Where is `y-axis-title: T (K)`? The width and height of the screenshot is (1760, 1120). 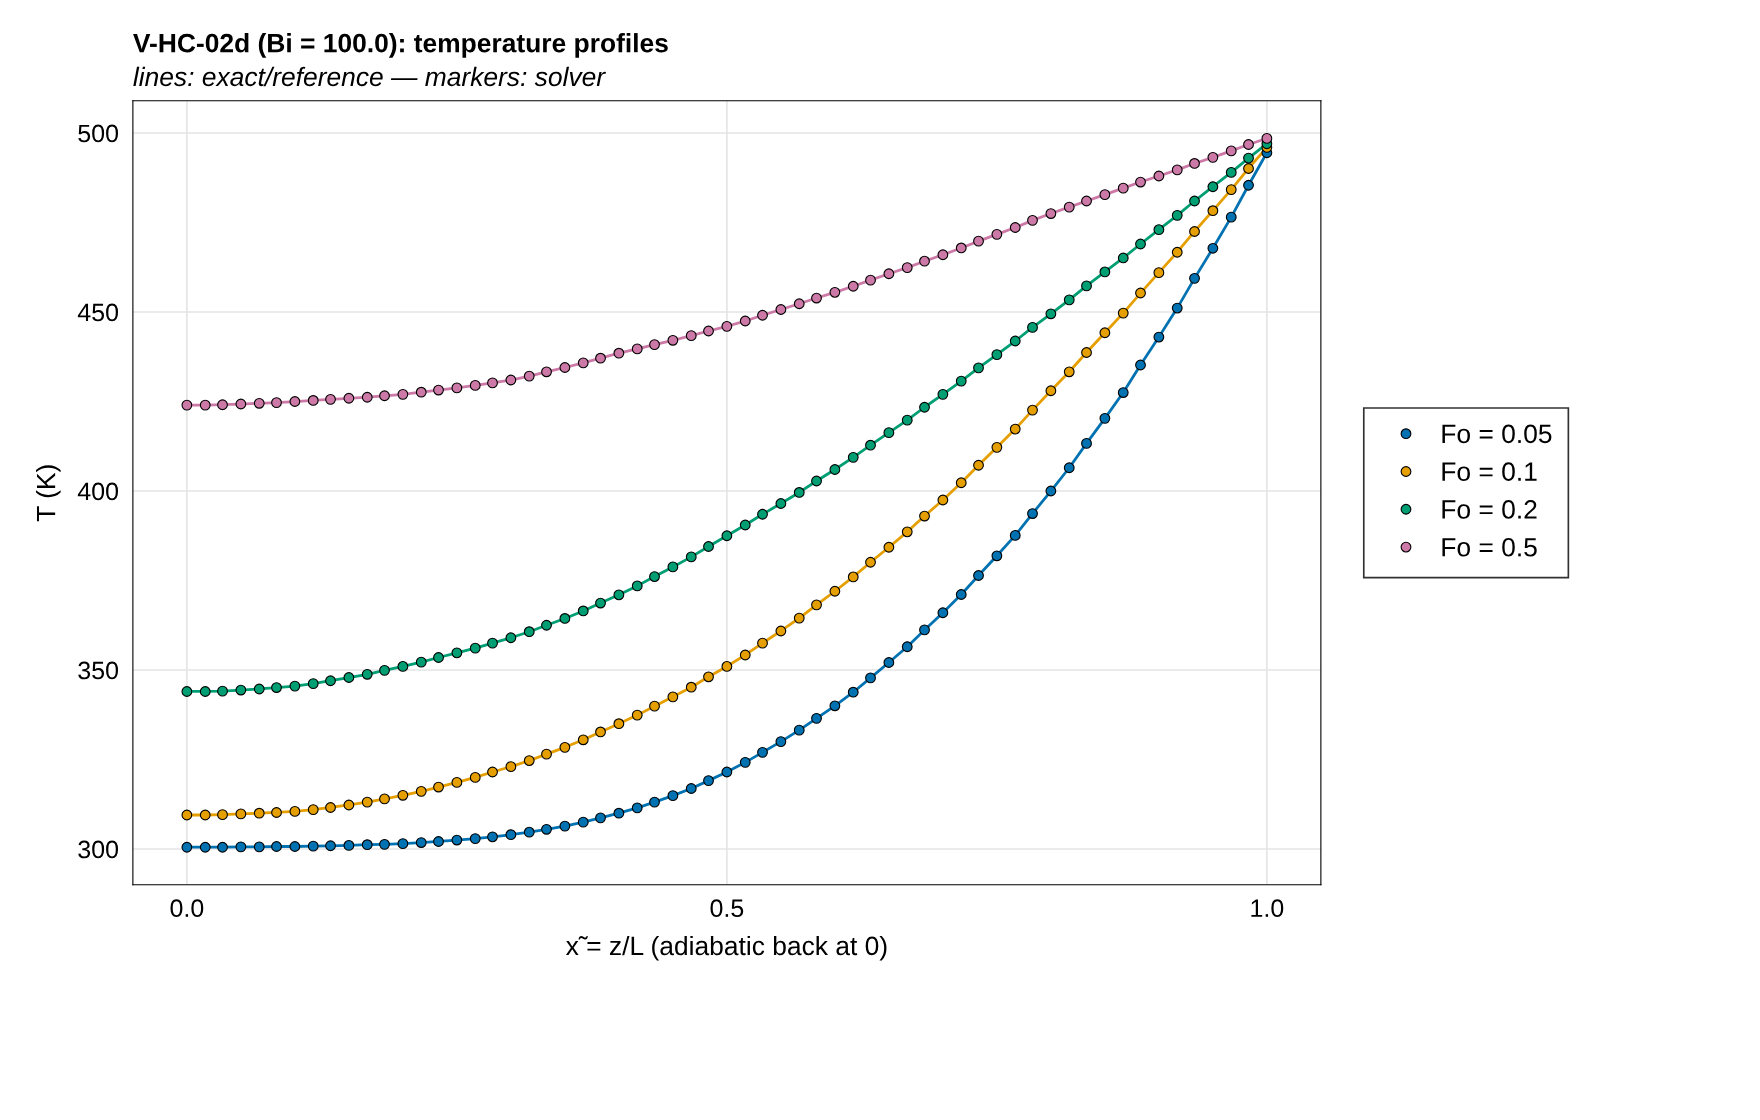 y-axis-title: T (K) is located at coordinates (48, 493).